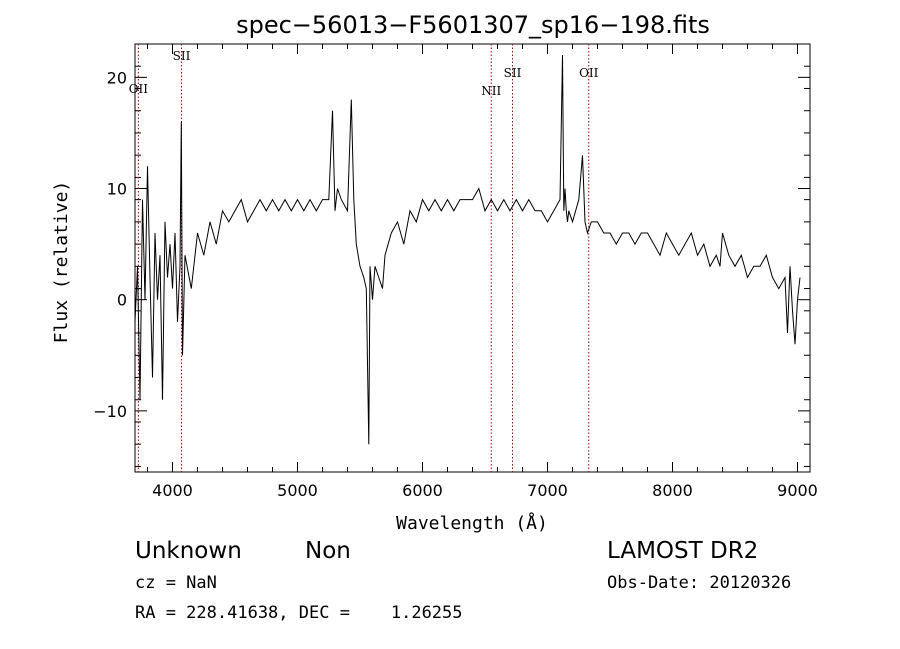  What do you see at coordinates (117, 189) in the screenshot?
I see `y-tick-label: 10` at bounding box center [117, 189].